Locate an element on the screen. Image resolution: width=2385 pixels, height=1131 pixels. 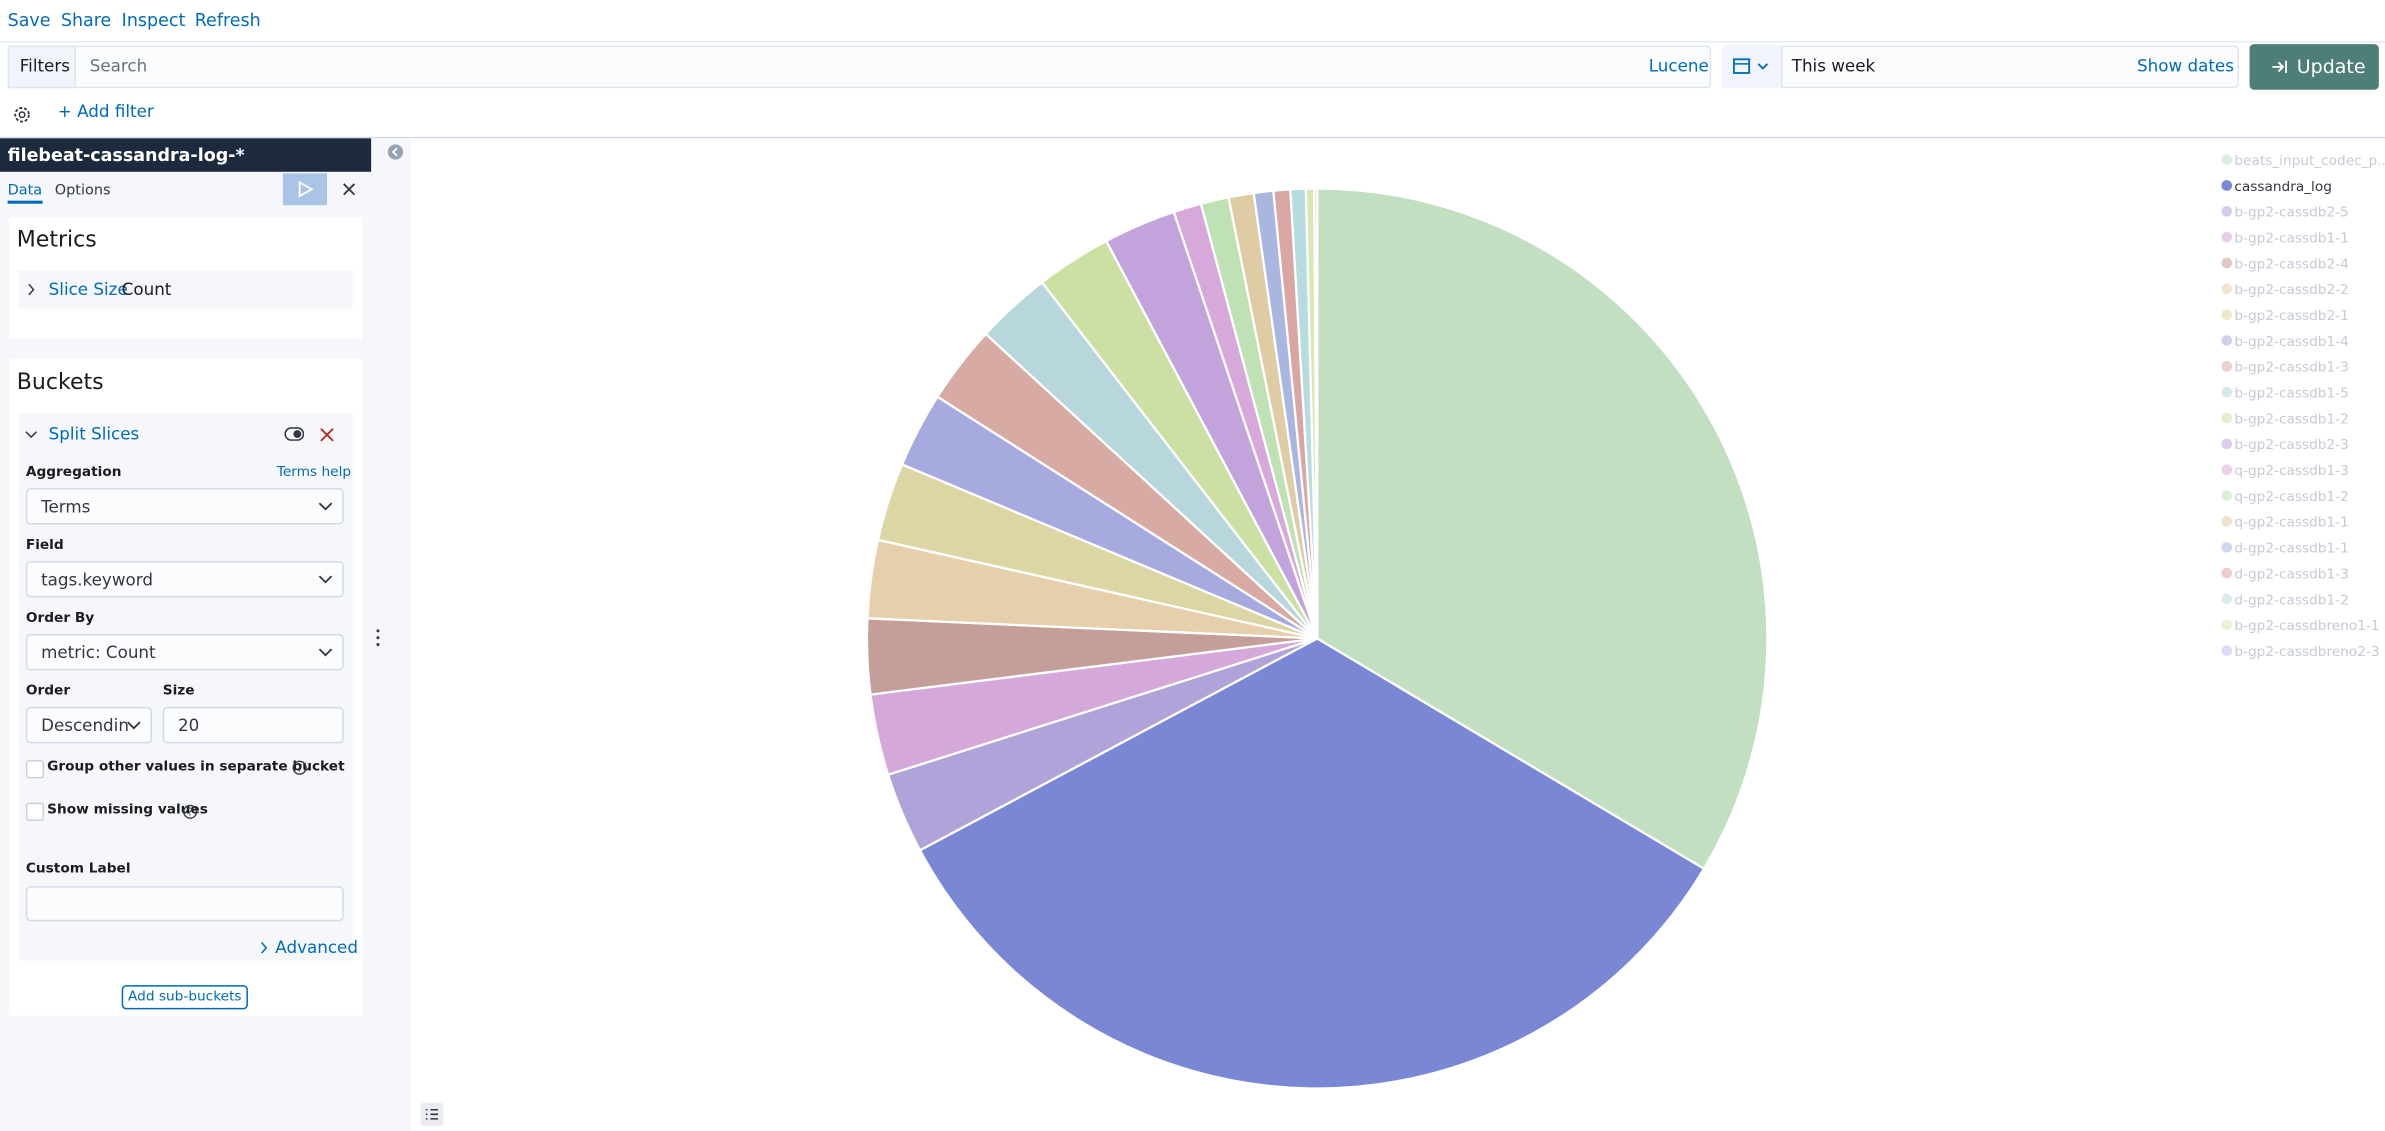
legend-entry: b-gp2-cassdb1-1 is located at coordinates (2291, 238).